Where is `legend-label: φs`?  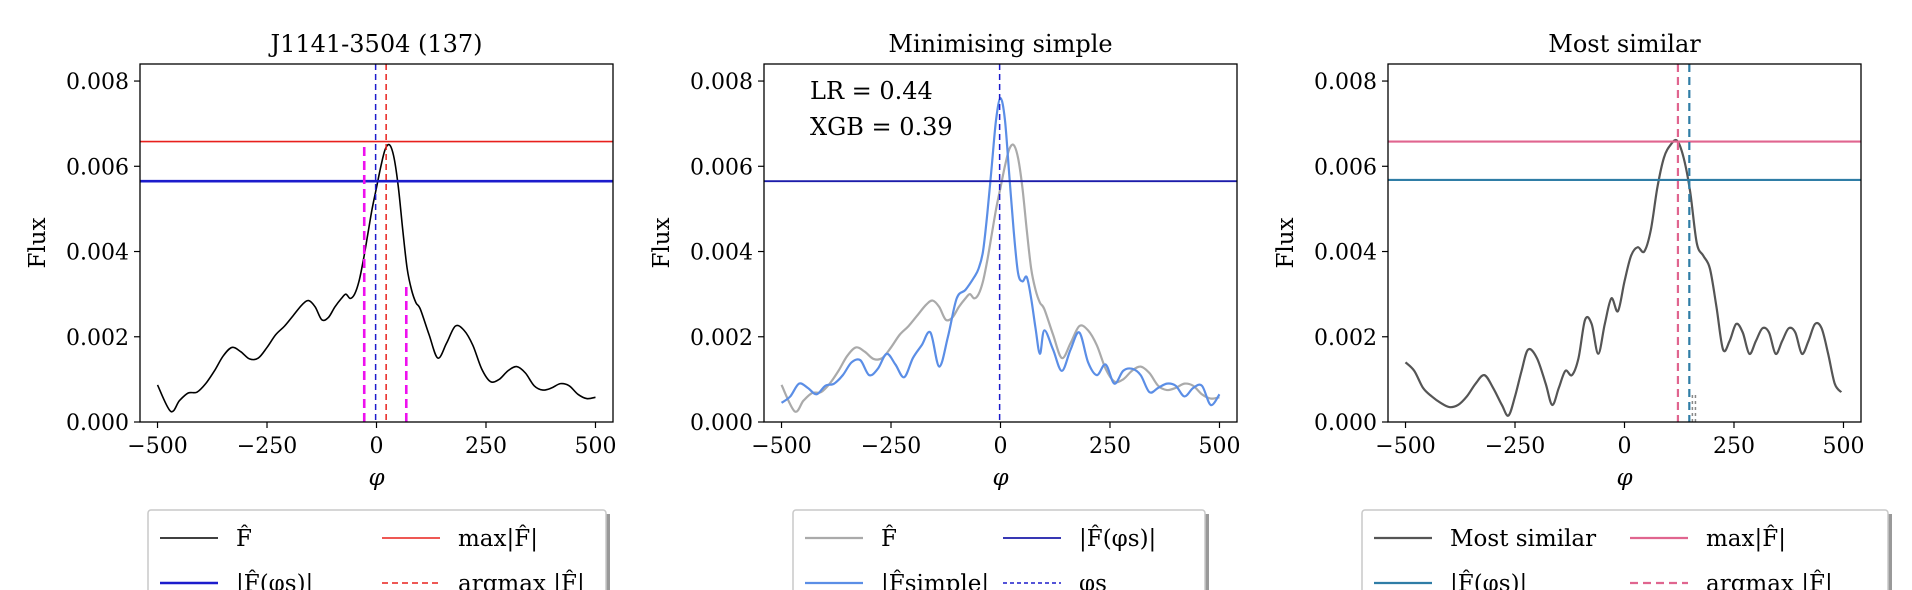 legend-label: φs is located at coordinates (1093, 580).